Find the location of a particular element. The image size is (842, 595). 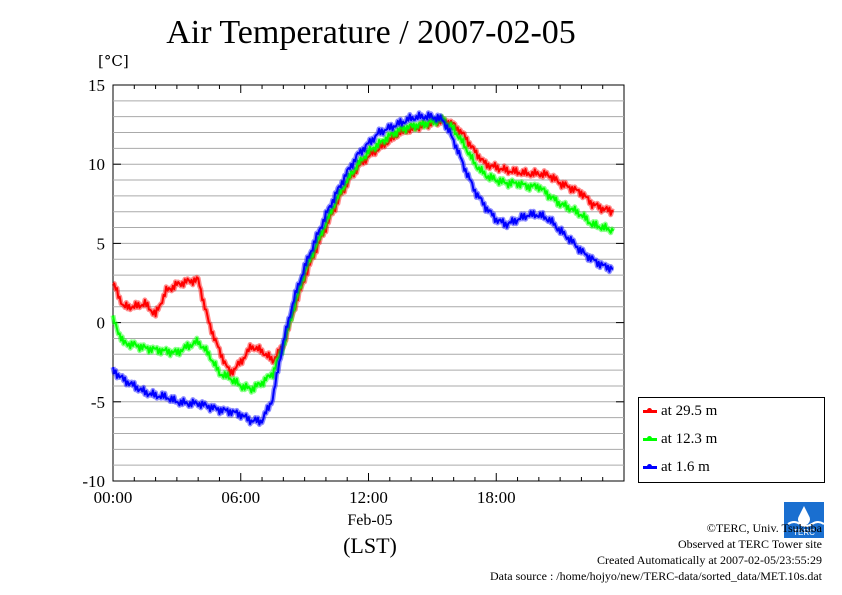

legend-item: at 12.3 m is located at coordinates (680, 439).